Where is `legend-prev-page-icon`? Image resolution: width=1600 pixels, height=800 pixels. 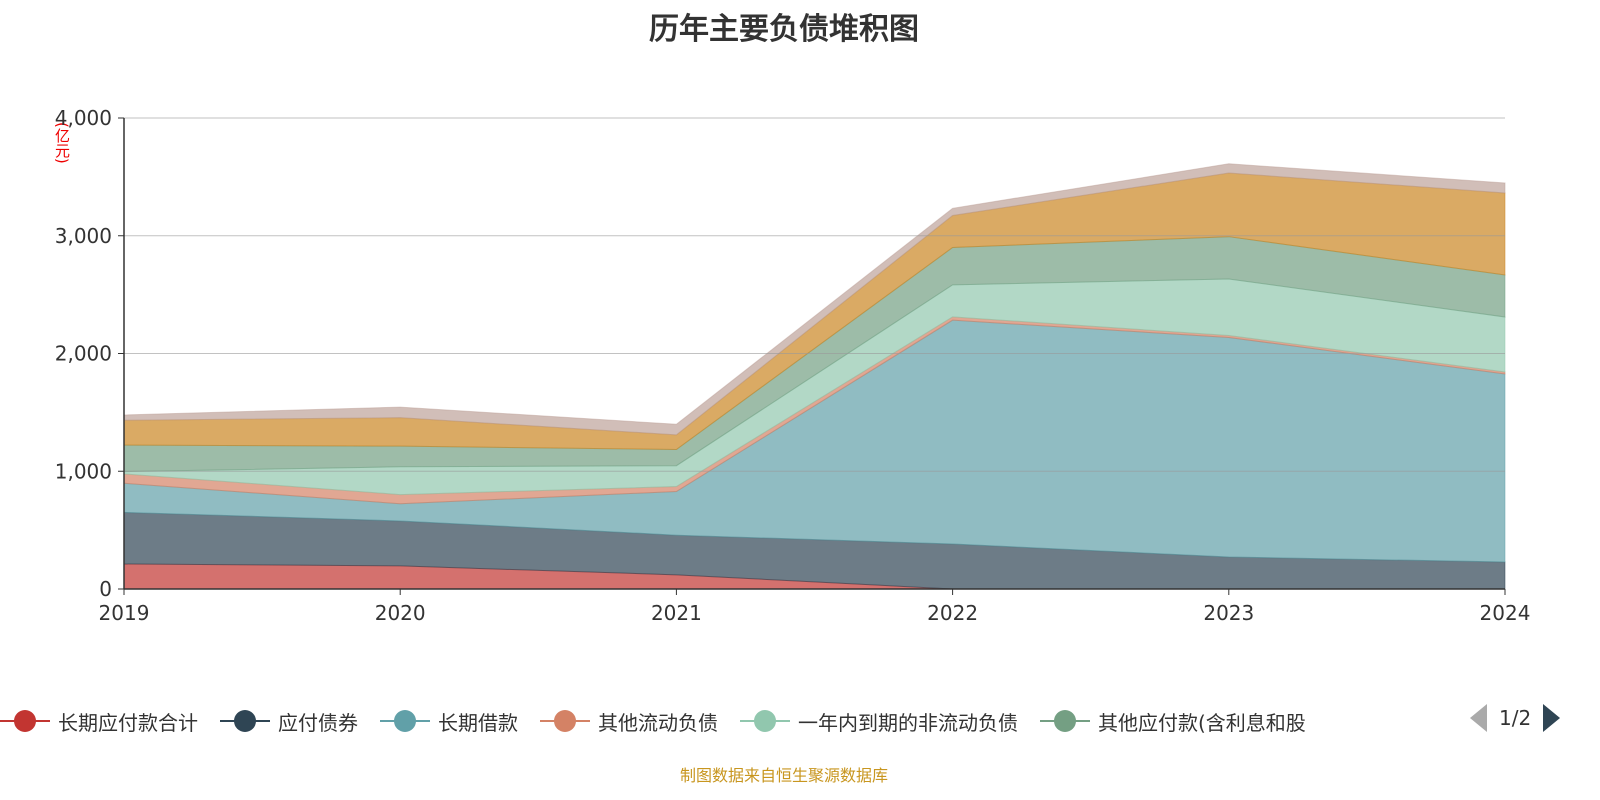
legend-prev-page-icon is located at coordinates (1478, 718).